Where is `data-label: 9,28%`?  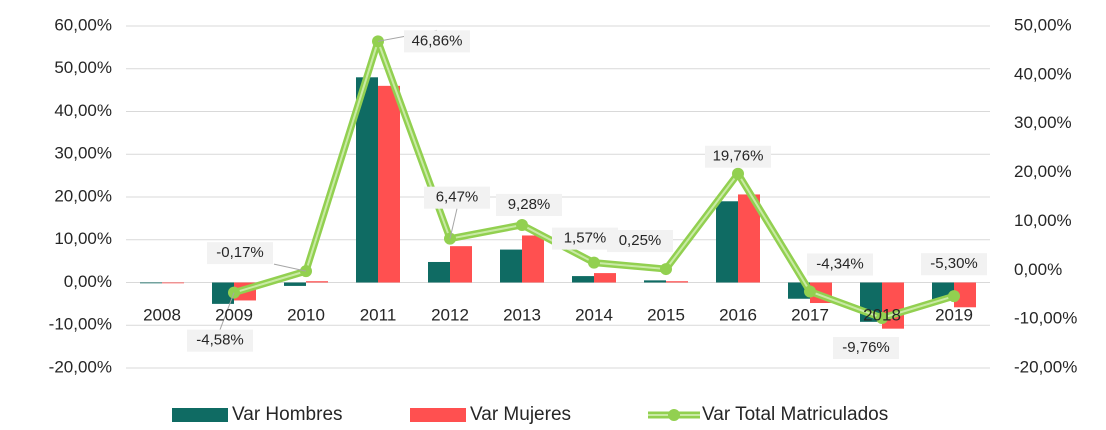 data-label: 9,28% is located at coordinates (529, 204).